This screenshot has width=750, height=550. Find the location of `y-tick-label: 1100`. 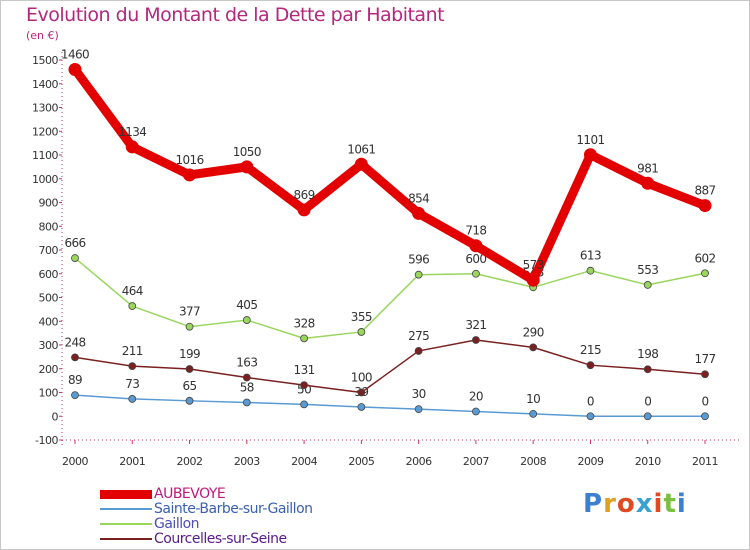

y-tick-label: 1100 is located at coordinates (45, 155).